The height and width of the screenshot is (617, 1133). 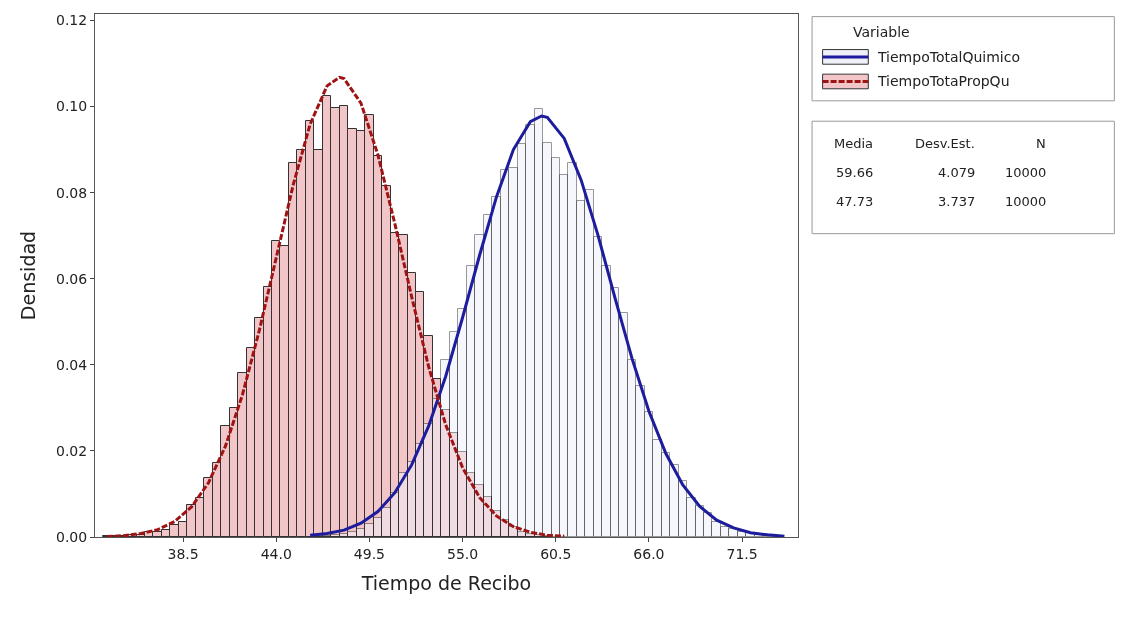 I want to click on y-tick-label: 0.10, so click(x=72, y=106).